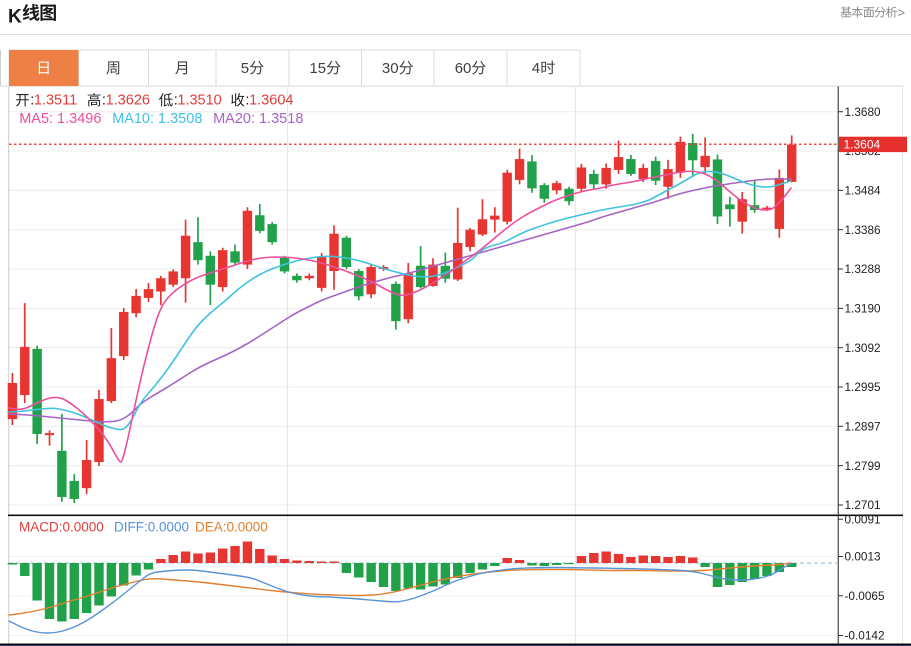  What do you see at coordinates (863, 519) in the screenshot?
I see `svg-text: 0.0091` at bounding box center [863, 519].